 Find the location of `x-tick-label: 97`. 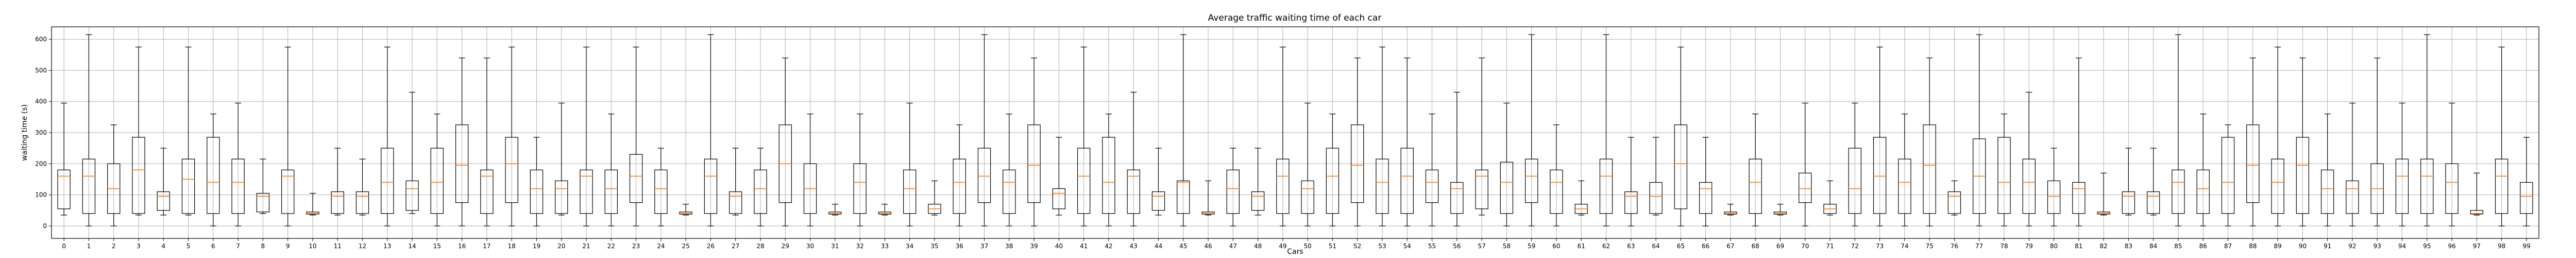

x-tick-label: 97 is located at coordinates (2477, 246).